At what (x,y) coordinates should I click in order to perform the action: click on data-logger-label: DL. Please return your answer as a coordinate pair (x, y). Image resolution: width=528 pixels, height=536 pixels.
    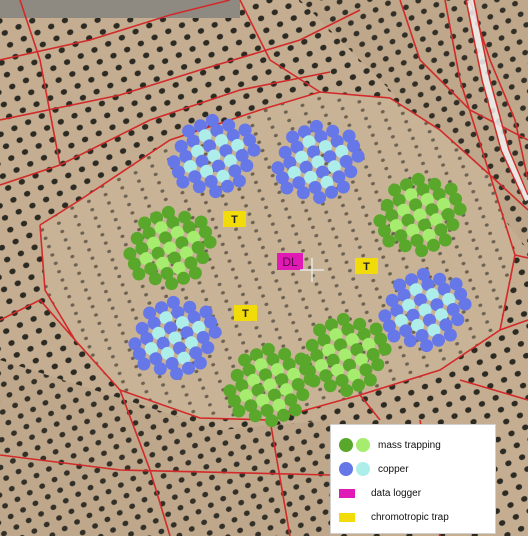
    Looking at the image, I should click on (290, 262).